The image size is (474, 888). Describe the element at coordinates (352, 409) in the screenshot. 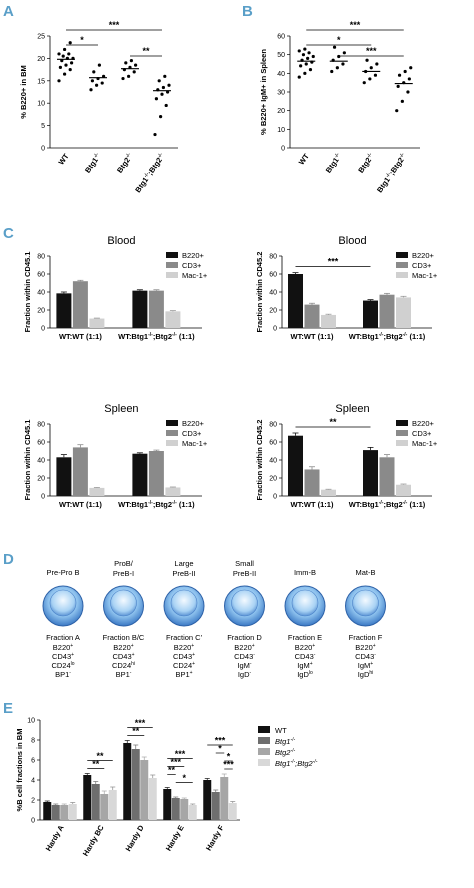

I see `chart-title: Spleen` at that location.